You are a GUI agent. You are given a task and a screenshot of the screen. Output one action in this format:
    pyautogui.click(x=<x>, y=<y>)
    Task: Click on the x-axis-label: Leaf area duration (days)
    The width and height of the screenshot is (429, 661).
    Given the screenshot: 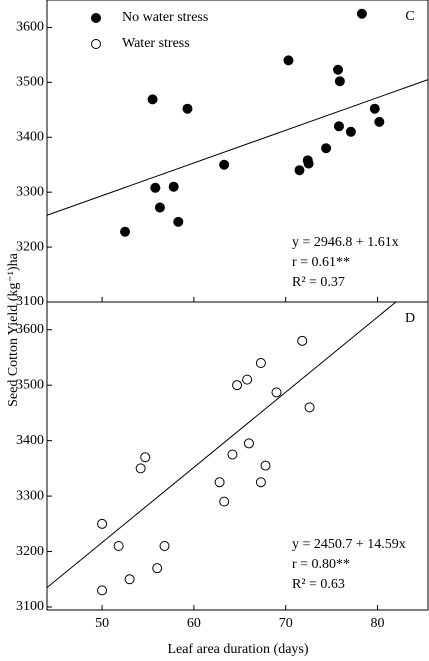 What is the action you would take?
    pyautogui.click(x=237, y=649)
    